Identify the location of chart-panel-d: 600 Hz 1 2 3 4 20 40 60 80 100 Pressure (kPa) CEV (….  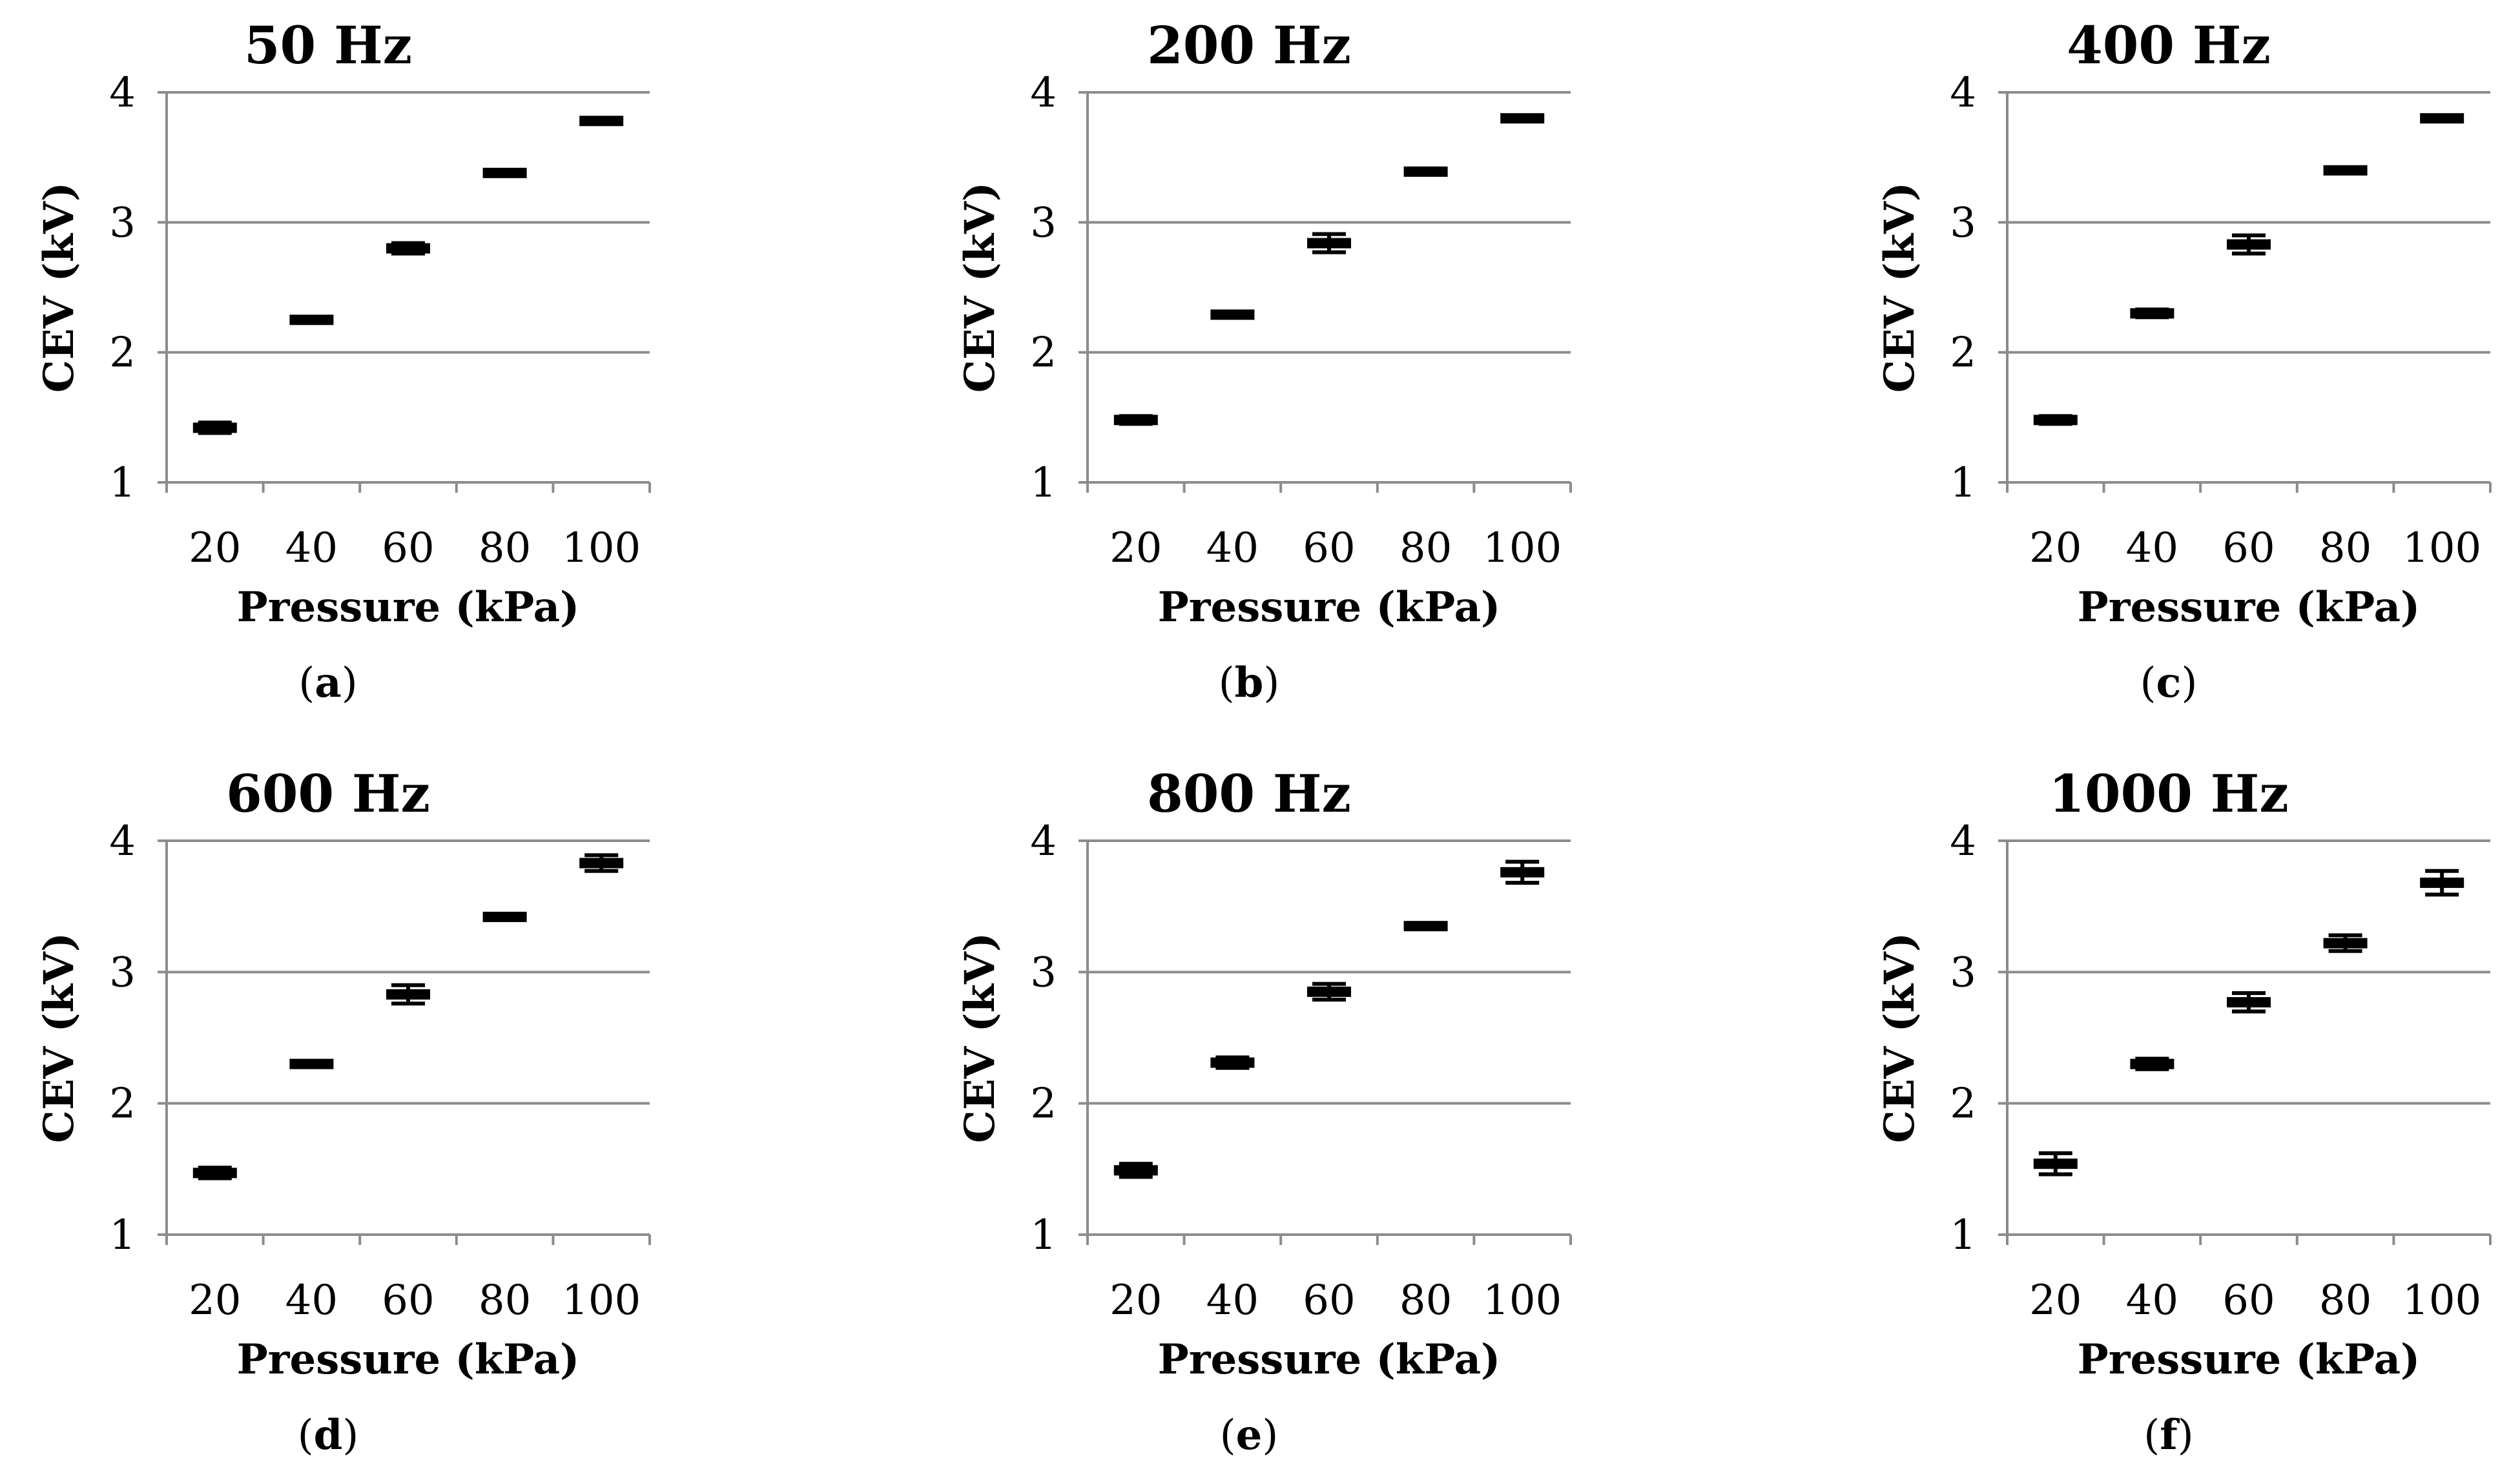
(343, 1111).